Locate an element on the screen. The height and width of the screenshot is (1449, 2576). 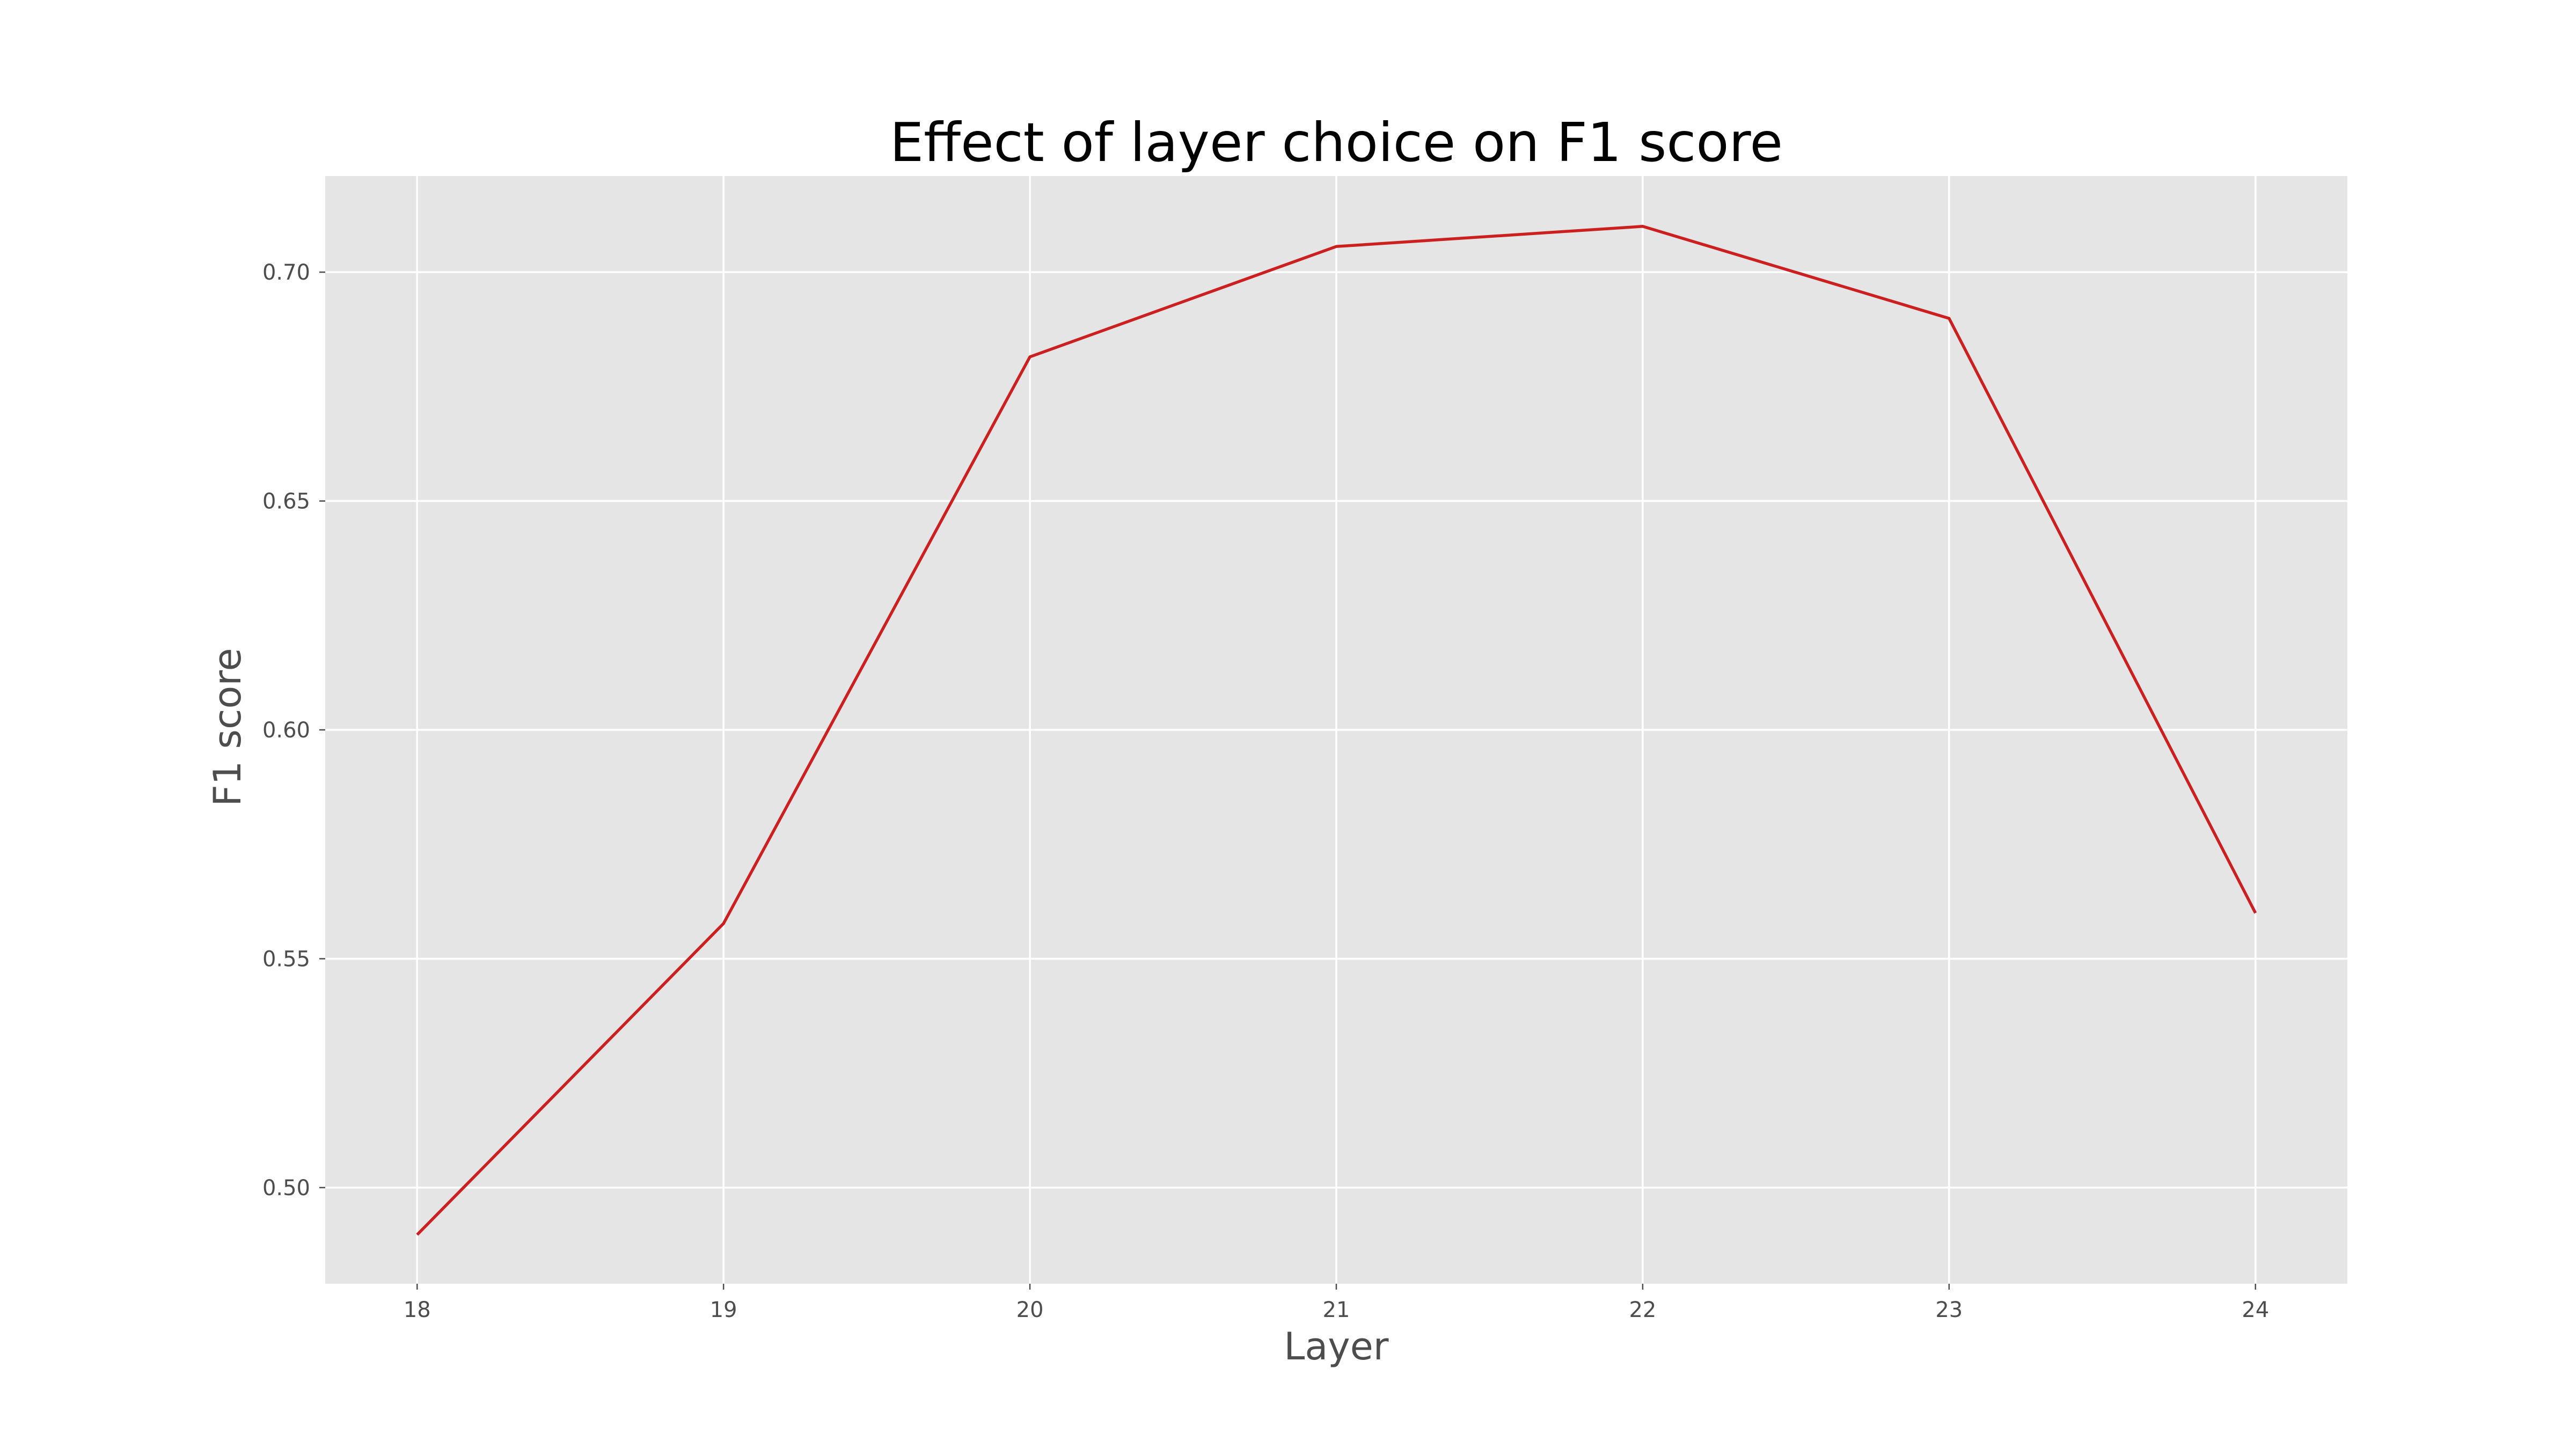
y-axis-label: F1 score is located at coordinates (228, 727).